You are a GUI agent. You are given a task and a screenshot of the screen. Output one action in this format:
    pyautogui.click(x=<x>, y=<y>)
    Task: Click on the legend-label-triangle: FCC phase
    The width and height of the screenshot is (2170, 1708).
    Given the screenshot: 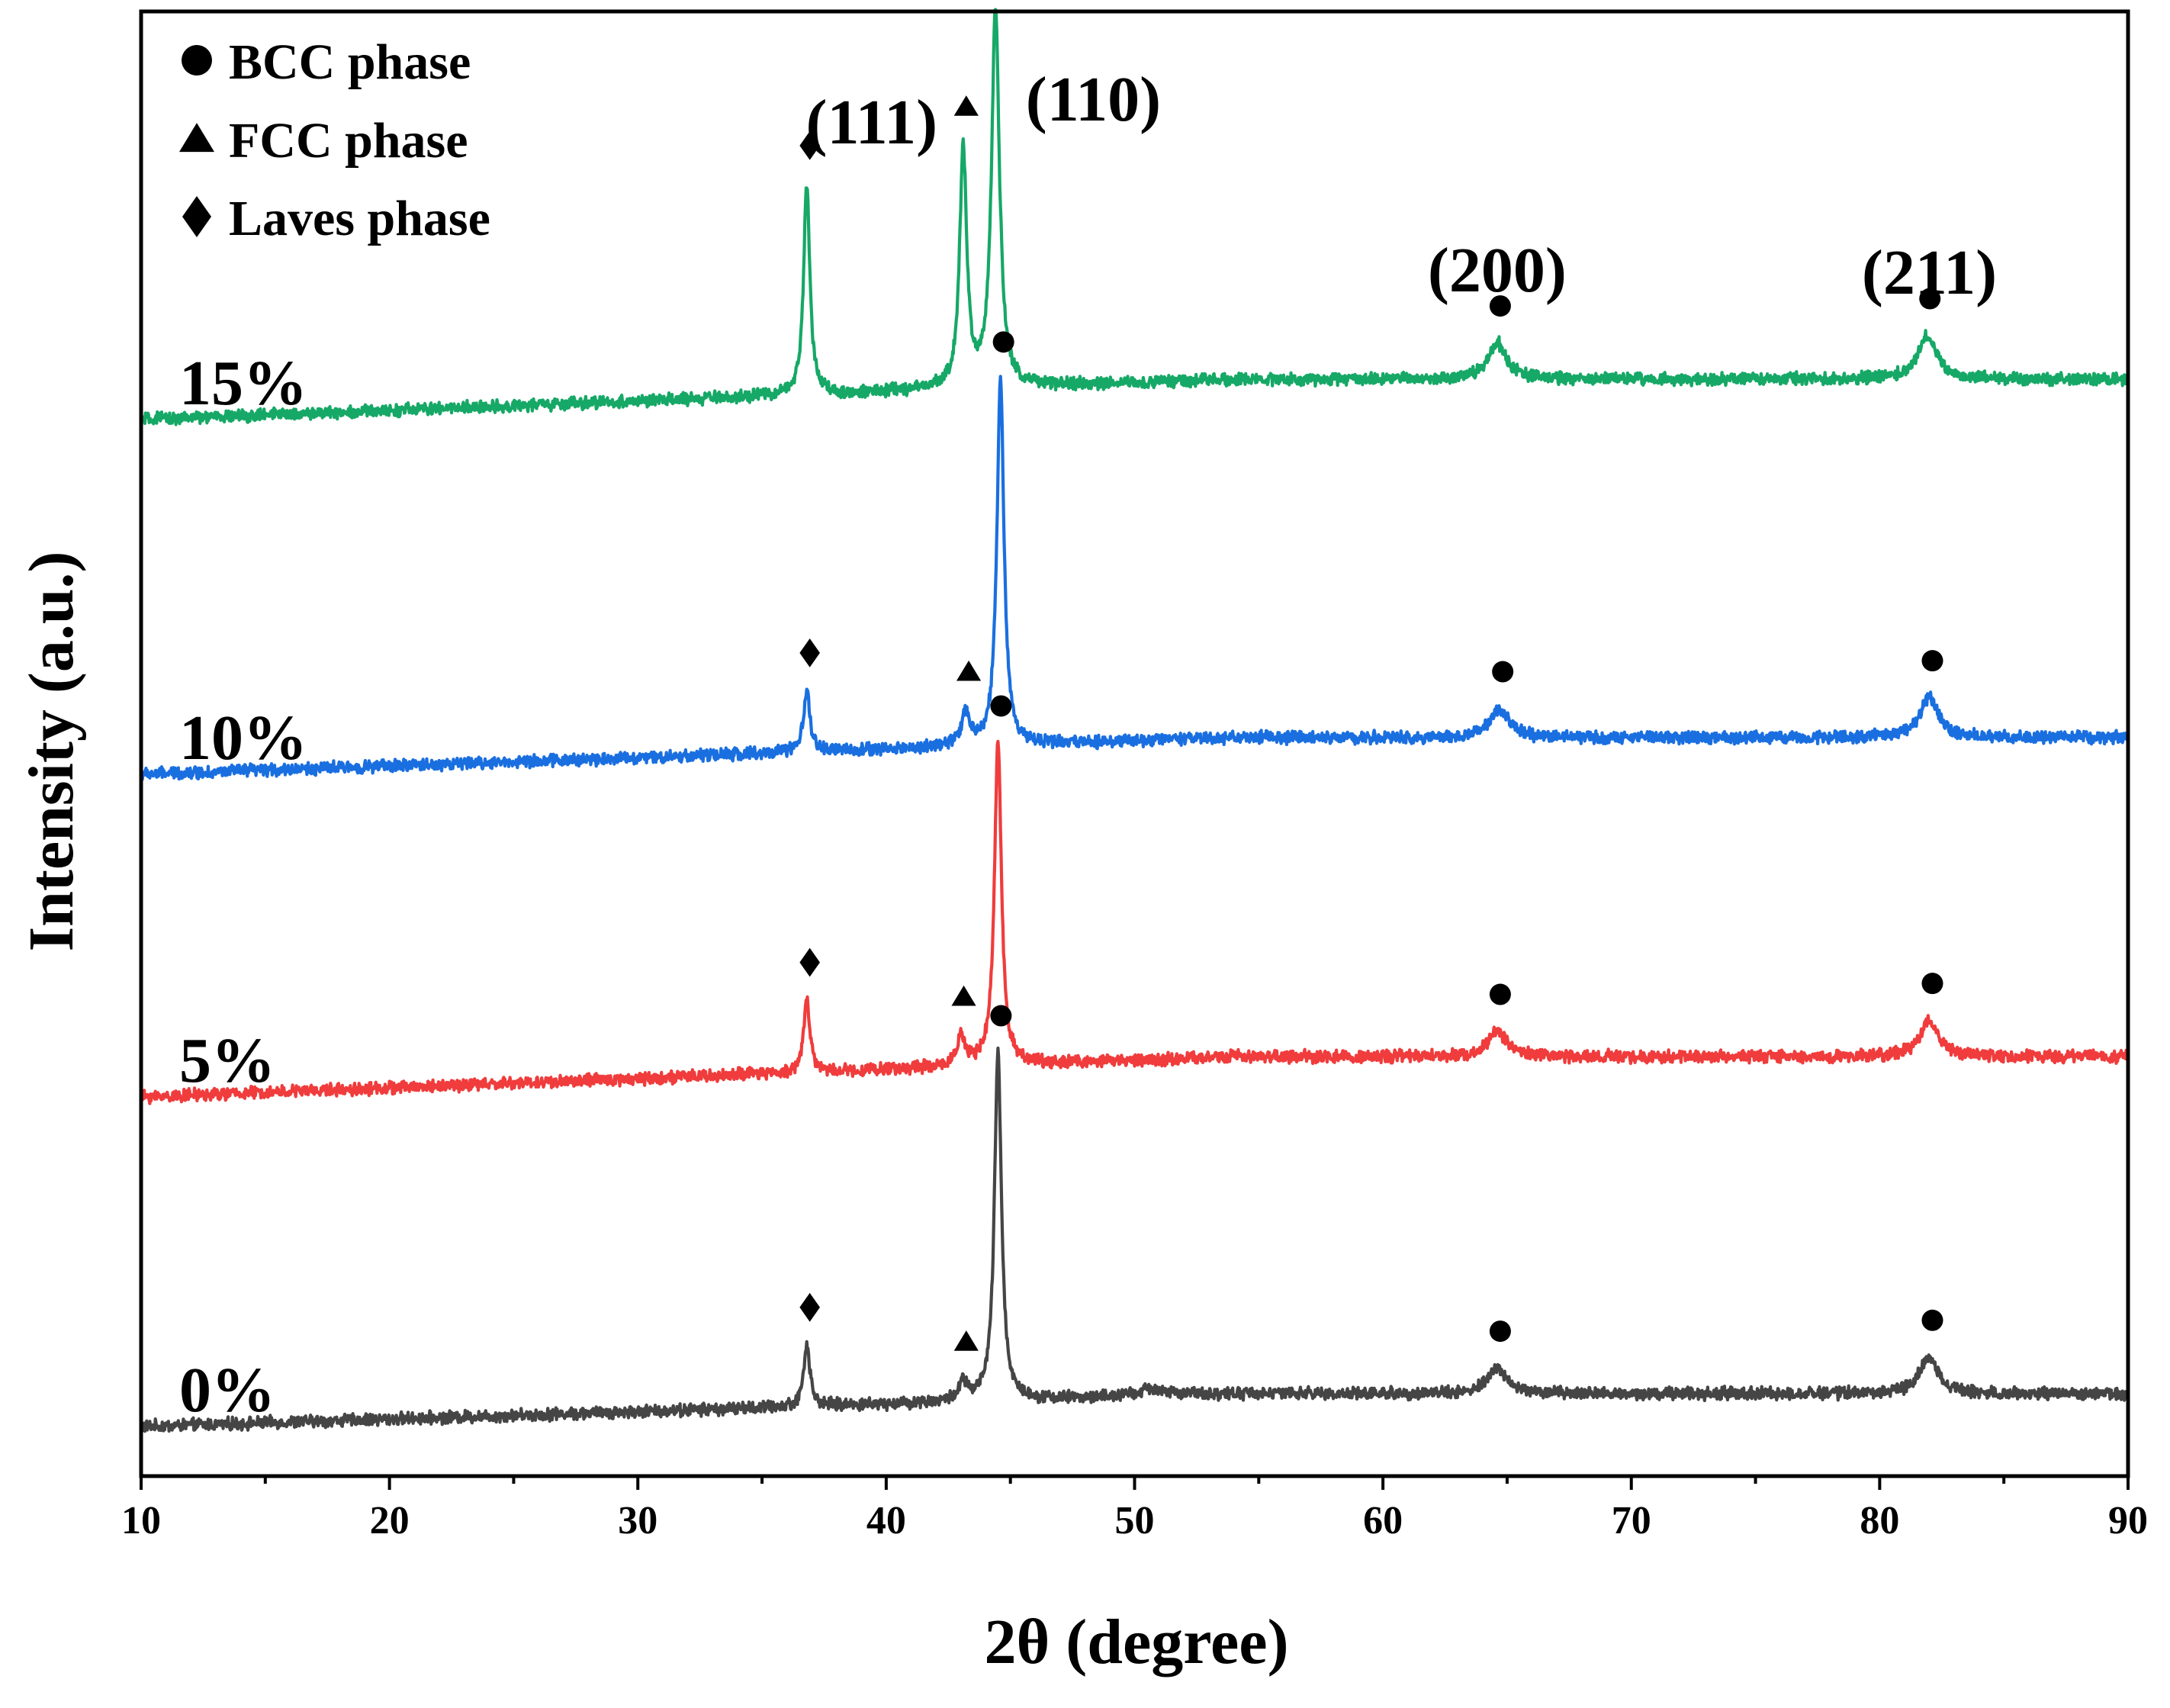 What is the action you would take?
    pyautogui.click(x=349, y=141)
    